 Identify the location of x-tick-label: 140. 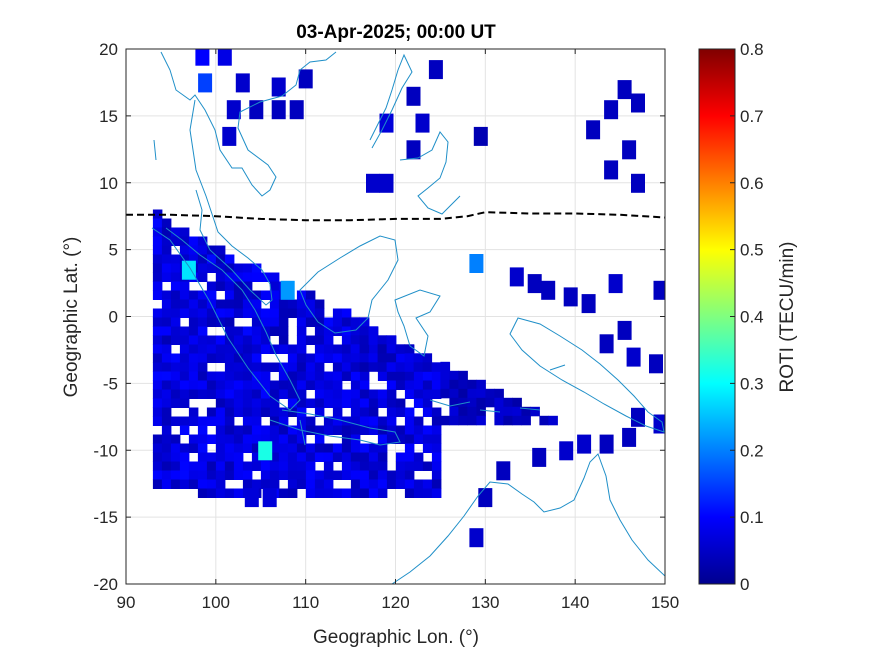
(575, 602).